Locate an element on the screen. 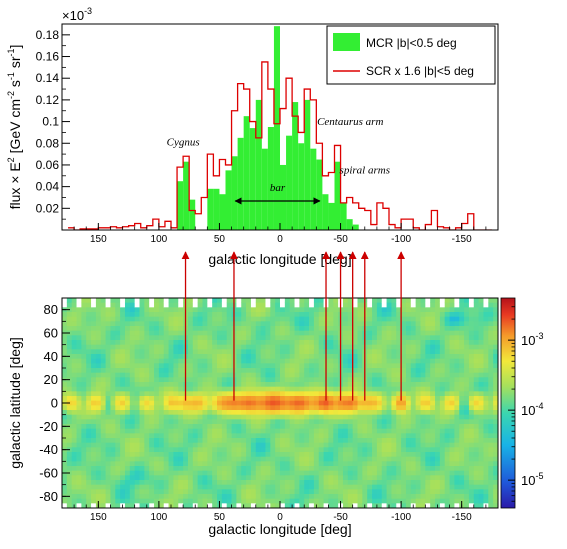 Image resolution: width=567 pixels, height=549 pixels. mcr-bar is located at coordinates (180, 205).